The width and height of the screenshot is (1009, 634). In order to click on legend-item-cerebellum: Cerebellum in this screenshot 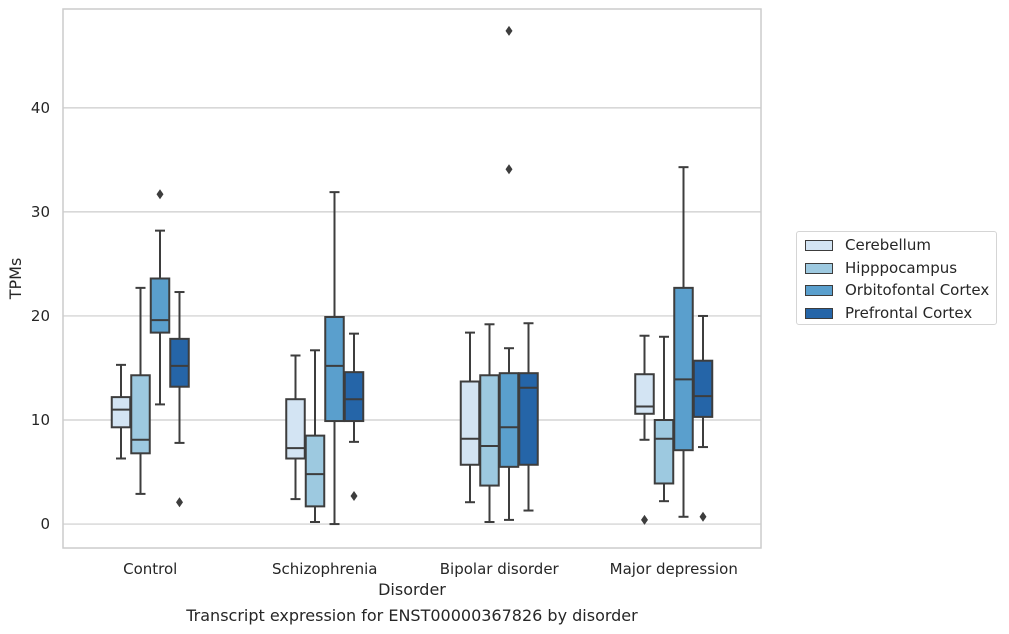, I will do `click(868, 245)`.